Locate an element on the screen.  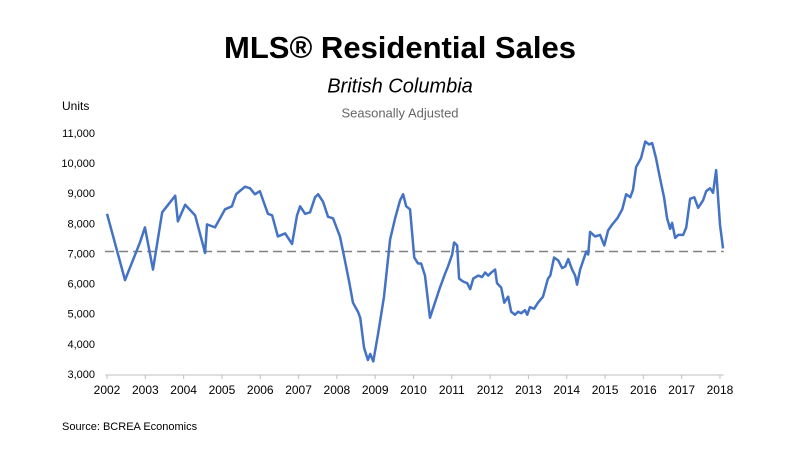
x-tick-label: 2009 is located at coordinates (375, 390).